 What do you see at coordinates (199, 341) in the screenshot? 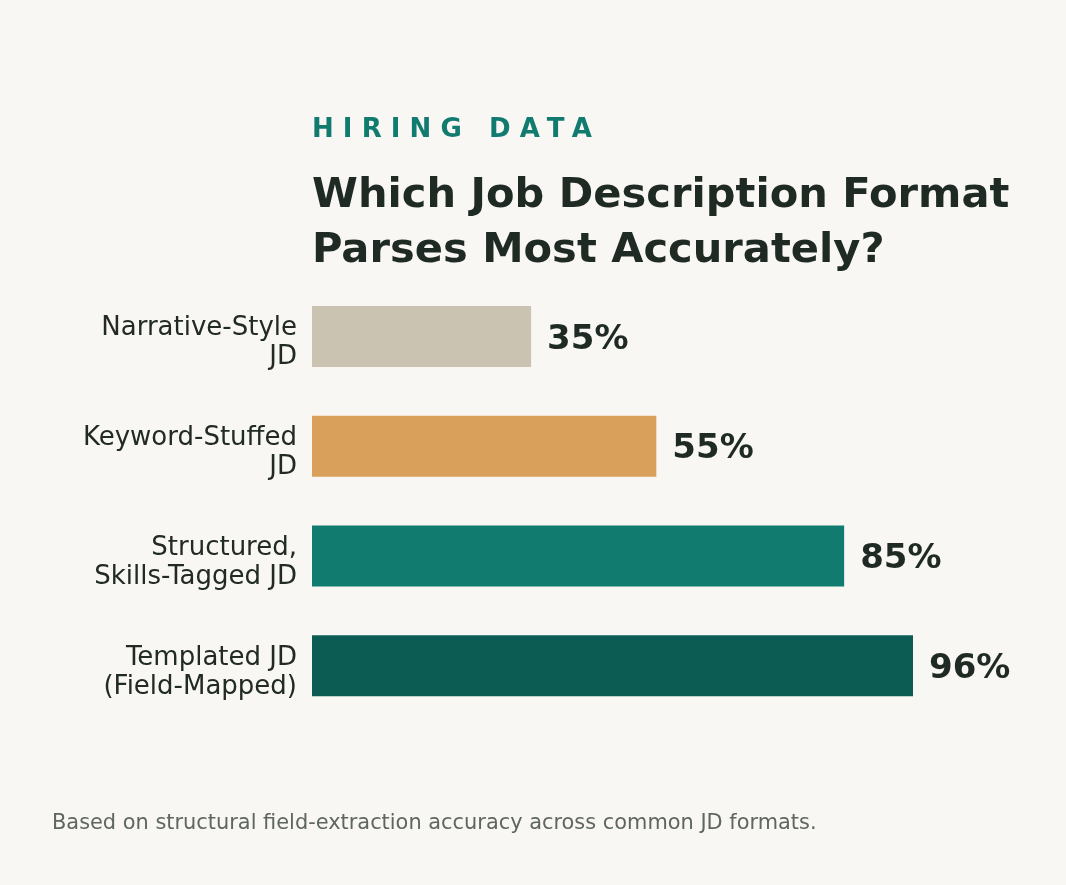
I see `y-tick-label: Narrative-Style JD` at bounding box center [199, 341].